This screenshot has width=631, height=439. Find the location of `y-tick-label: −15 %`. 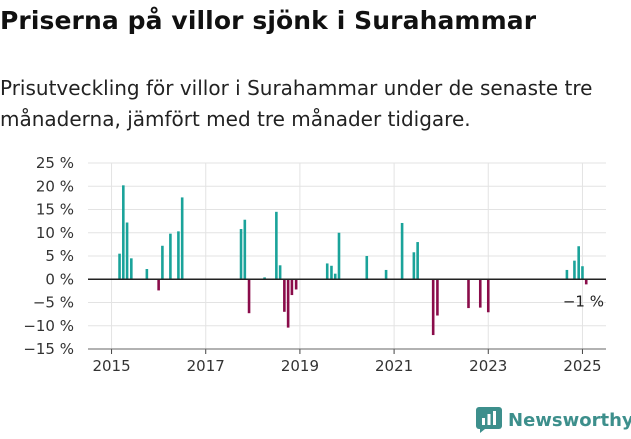

y-tick-label: −15 % is located at coordinates (48, 349).